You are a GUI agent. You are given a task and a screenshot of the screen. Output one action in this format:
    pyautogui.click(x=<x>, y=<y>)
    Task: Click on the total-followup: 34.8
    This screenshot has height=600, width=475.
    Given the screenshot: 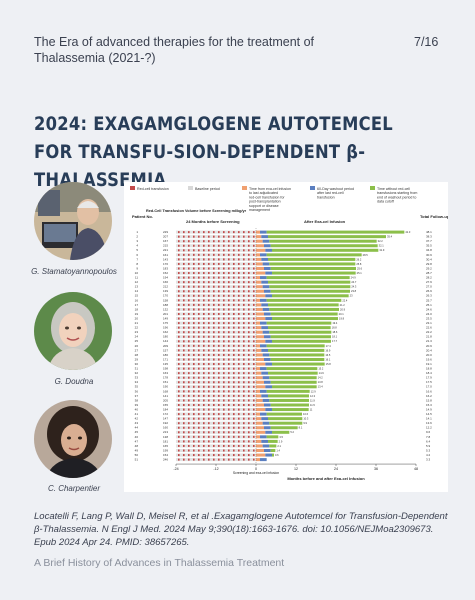 What is the action you would take?
    pyautogui.click(x=429, y=250)
    